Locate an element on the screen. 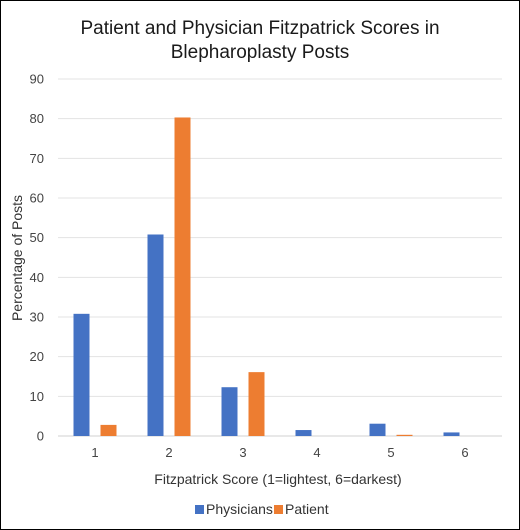 This screenshot has height=530, width=520. y-tick-label: 50 is located at coordinates (37, 237).